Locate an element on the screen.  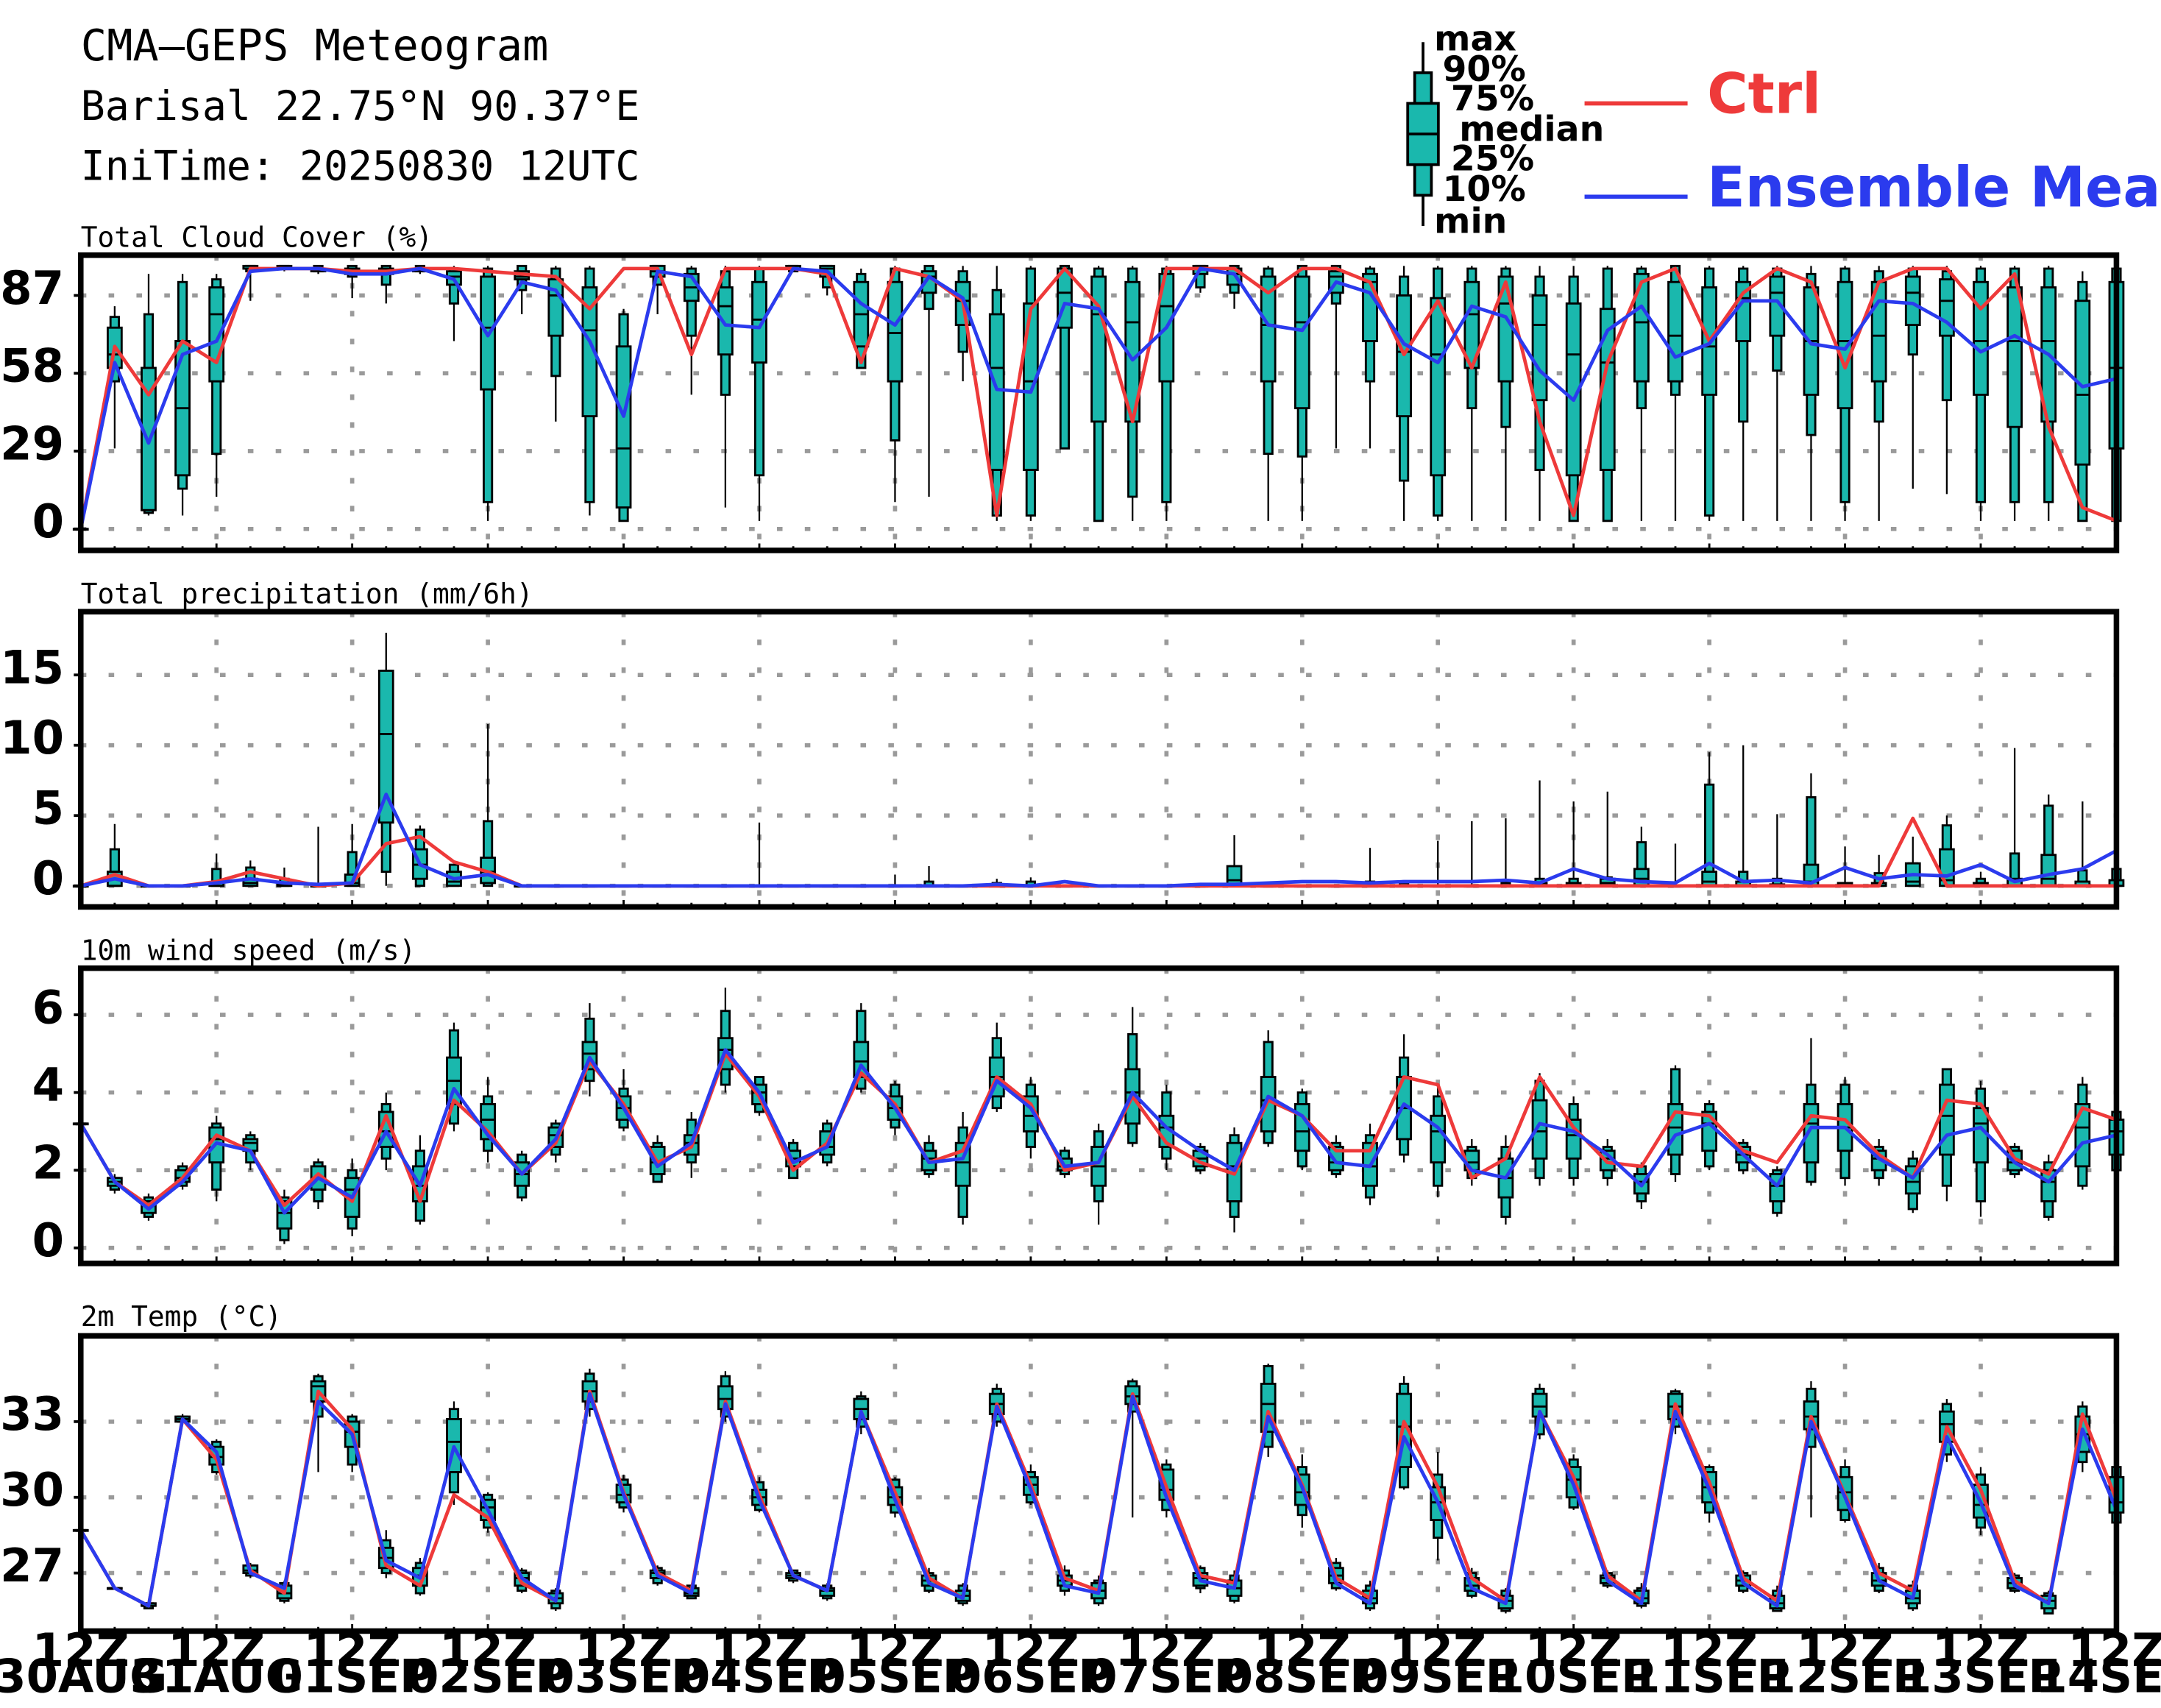
legend-mean-label: Ensemble Mean is located at coordinates (1934, 187).